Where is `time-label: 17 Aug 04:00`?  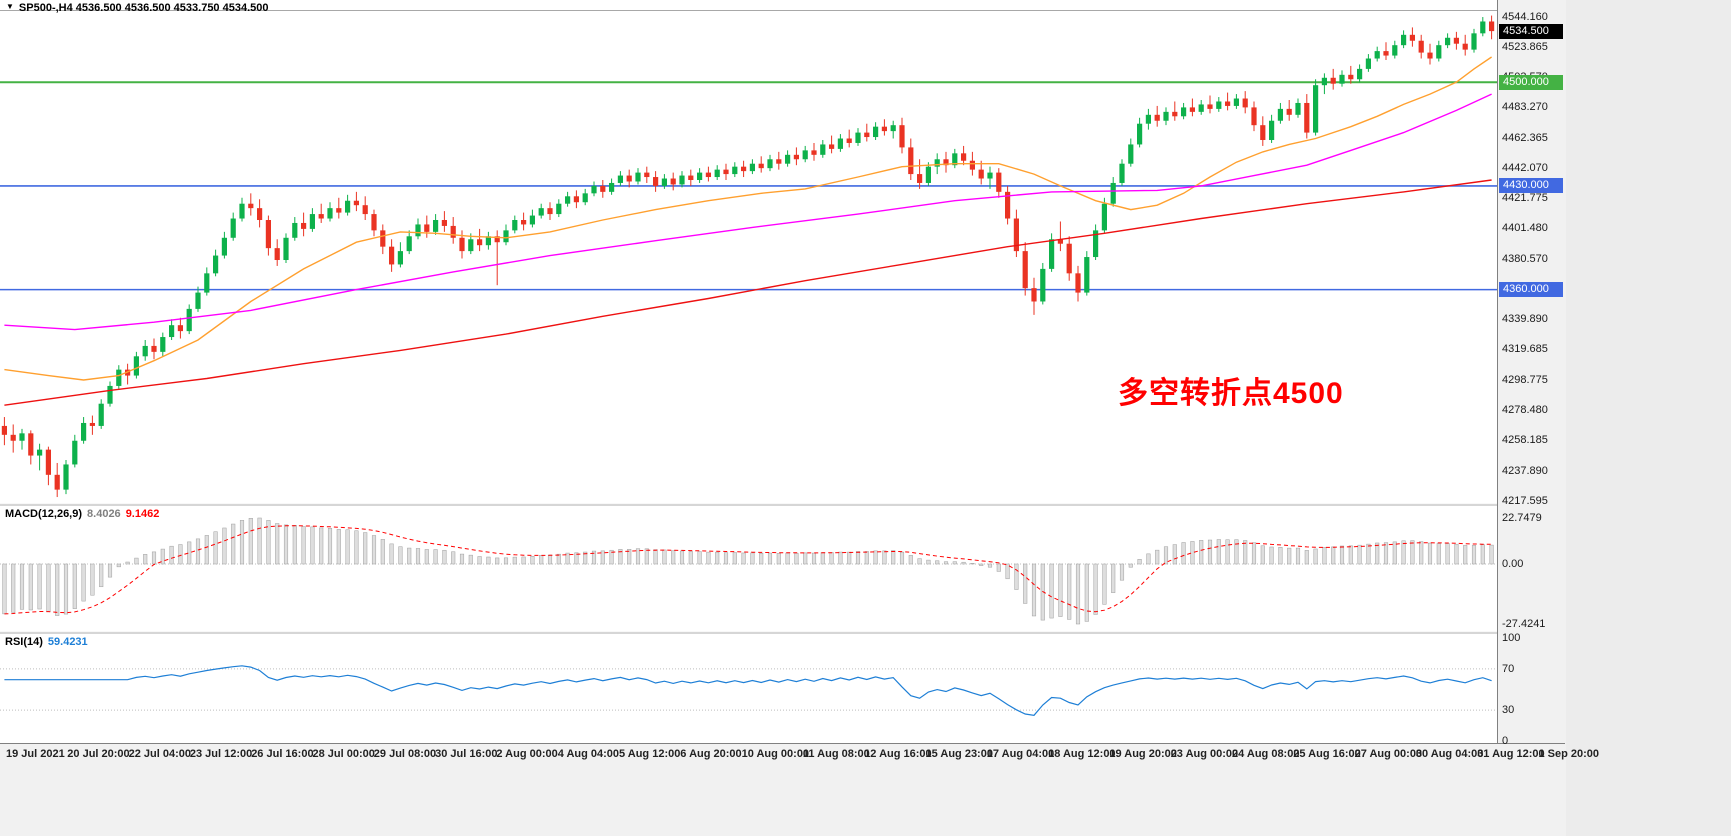
time-label: 17 Aug 04:00 is located at coordinates (1020, 754).